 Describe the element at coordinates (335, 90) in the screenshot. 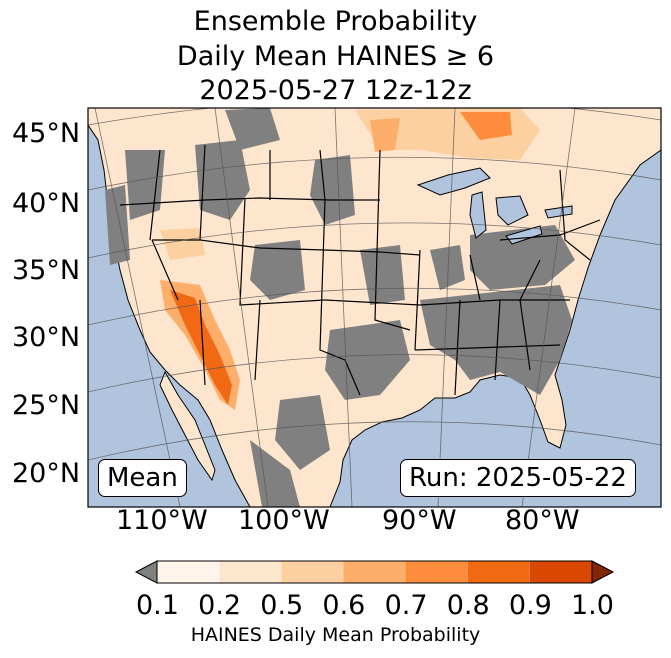

I see `title-line-3: 2025-05-27 12z-12z` at that location.